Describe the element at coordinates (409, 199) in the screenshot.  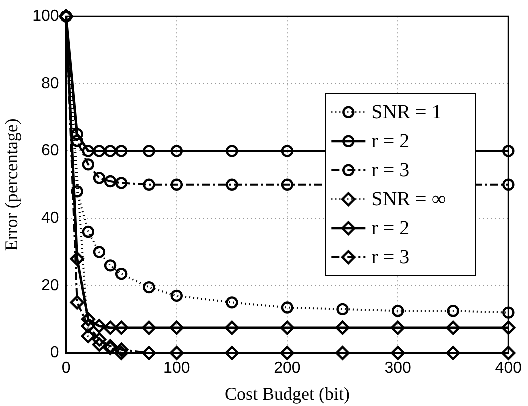
I see `legend-label: SNR = ∞` at that location.